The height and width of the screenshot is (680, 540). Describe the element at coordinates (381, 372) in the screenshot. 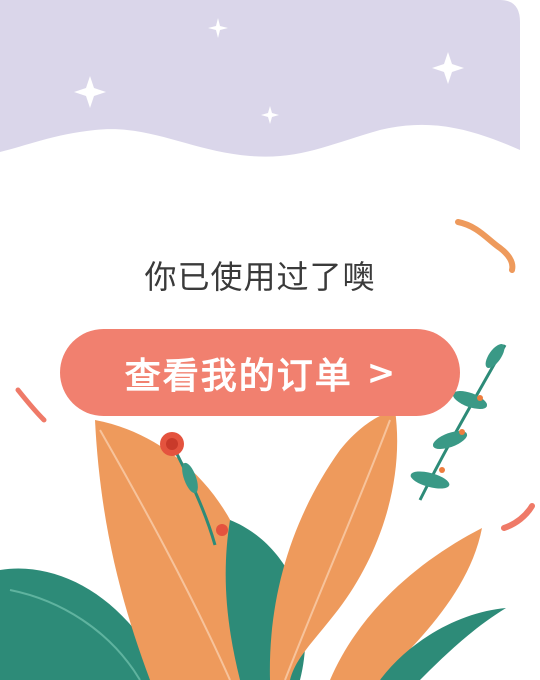

I see `chevron-right-icon: >` at that location.